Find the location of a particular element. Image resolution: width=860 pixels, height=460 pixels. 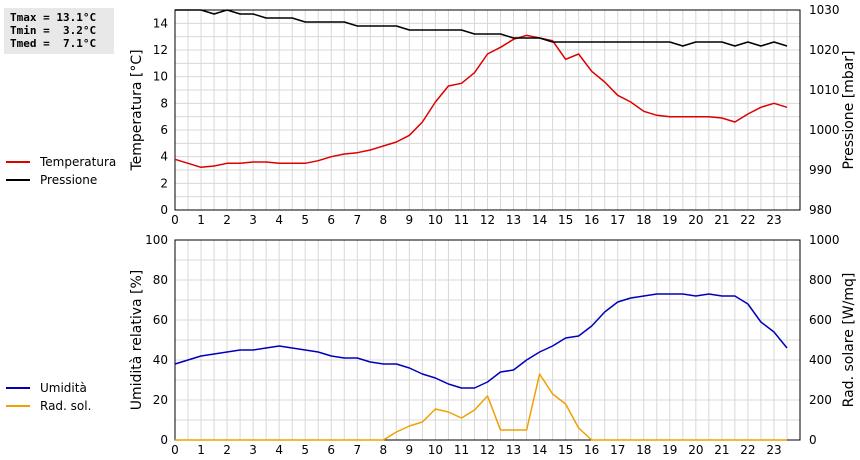

left-tick-label: 10 is located at coordinates (160, 77).